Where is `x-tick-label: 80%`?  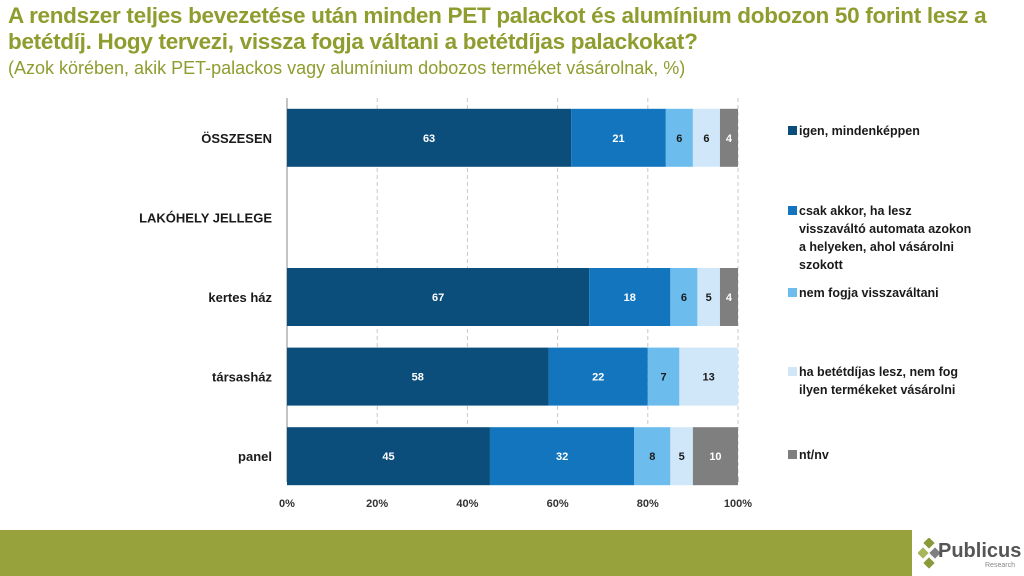 x-tick-label: 80% is located at coordinates (648, 504).